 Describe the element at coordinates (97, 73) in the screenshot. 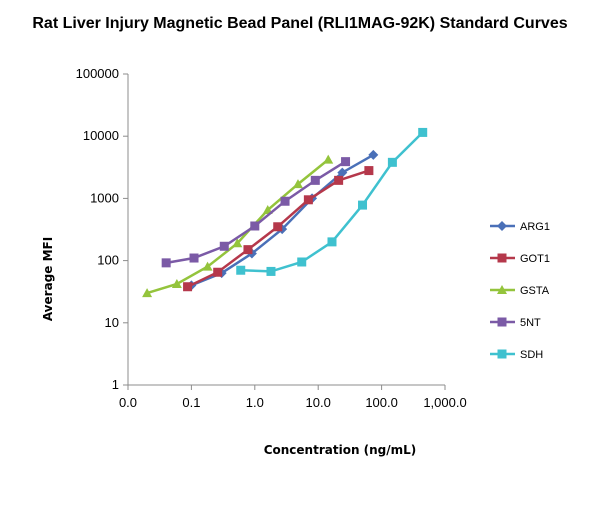

I see `y-tick-label: 100000` at that location.